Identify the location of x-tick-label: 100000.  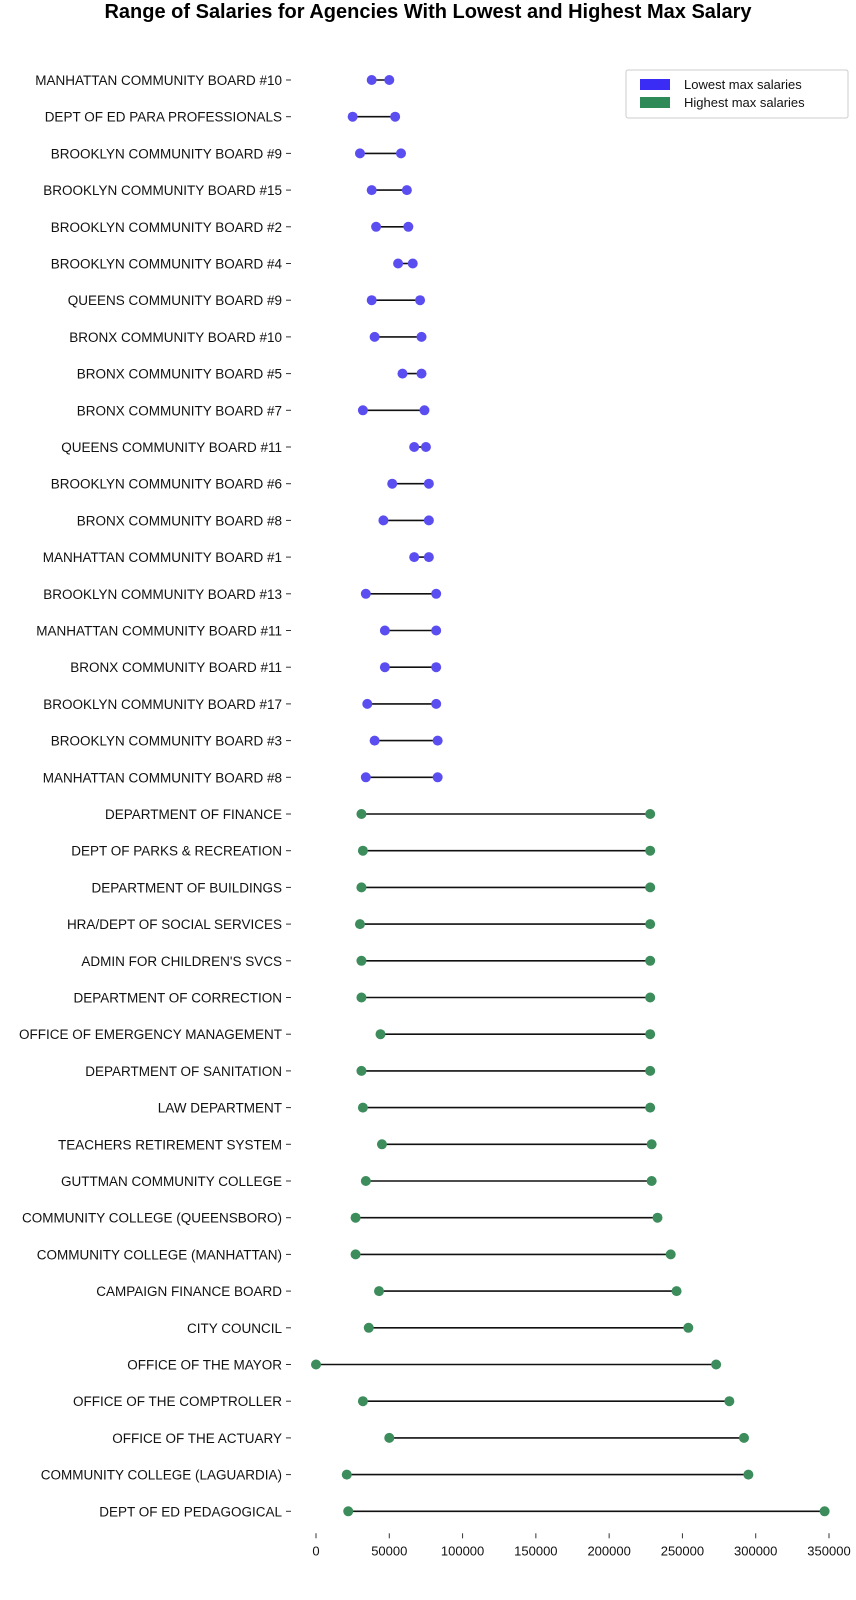
(462, 1550).